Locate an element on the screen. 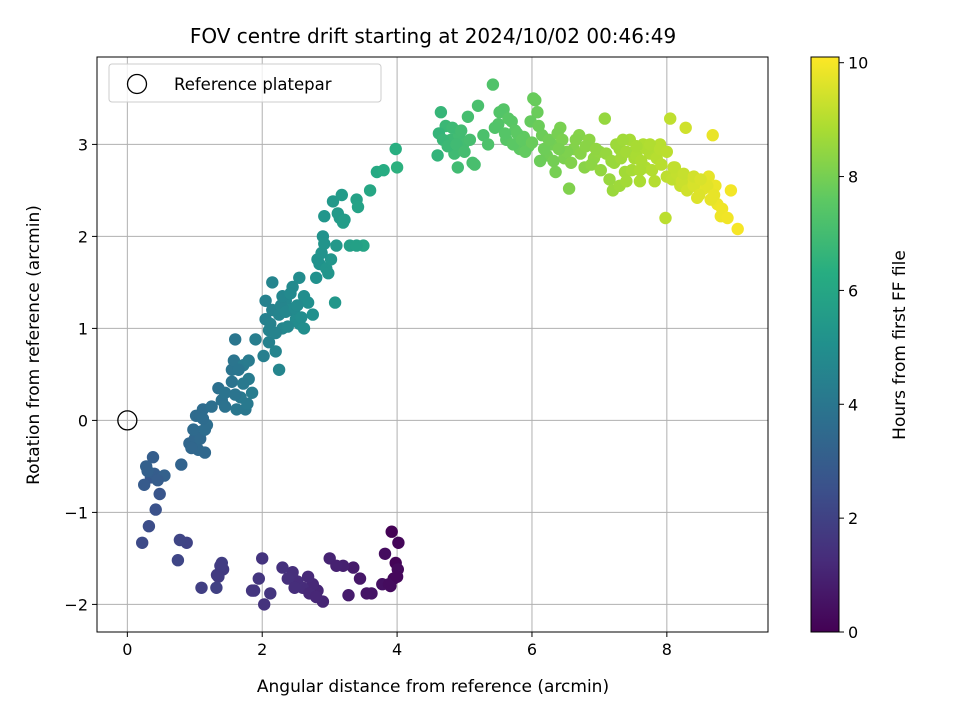 This screenshot has height=720, width=960. legend: Reference platepar is located at coordinates (245, 83).